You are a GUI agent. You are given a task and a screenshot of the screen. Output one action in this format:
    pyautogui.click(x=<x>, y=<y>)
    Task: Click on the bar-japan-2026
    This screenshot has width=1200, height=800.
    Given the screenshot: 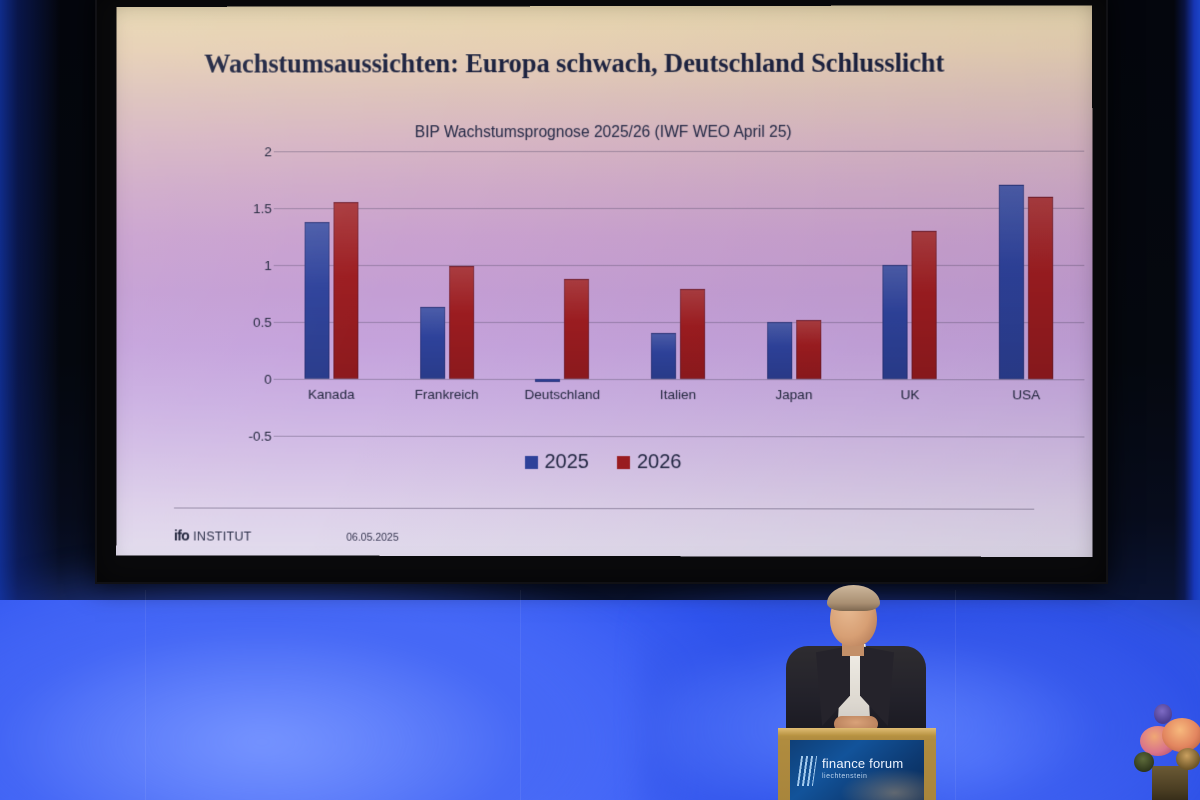 What is the action you would take?
    pyautogui.click(x=808, y=349)
    